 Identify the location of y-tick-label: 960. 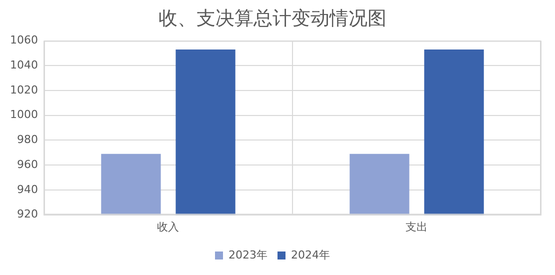
(27, 164).